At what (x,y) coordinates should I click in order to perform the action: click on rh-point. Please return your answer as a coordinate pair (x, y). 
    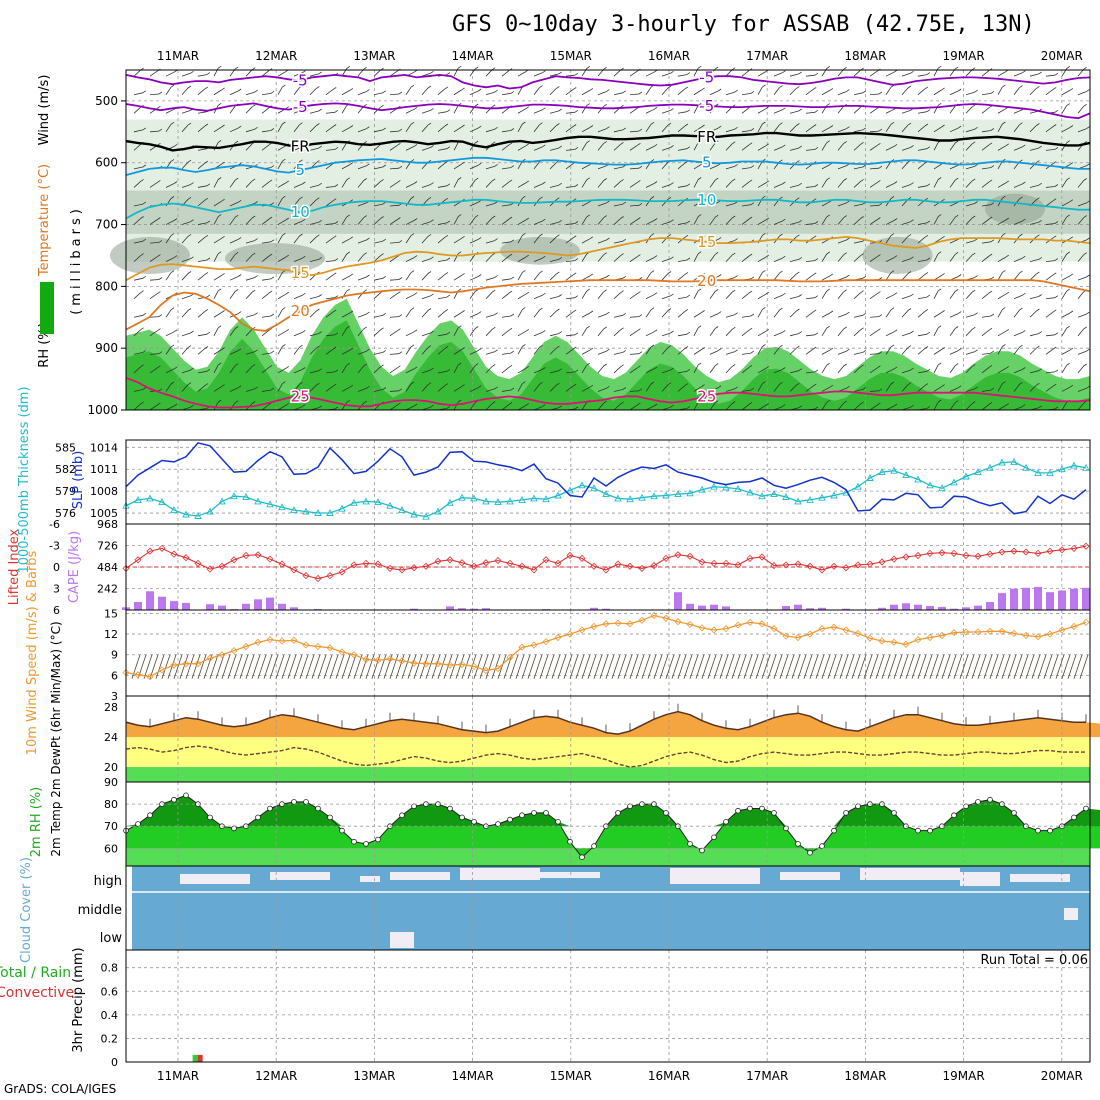
    Looking at the image, I should click on (150, 815).